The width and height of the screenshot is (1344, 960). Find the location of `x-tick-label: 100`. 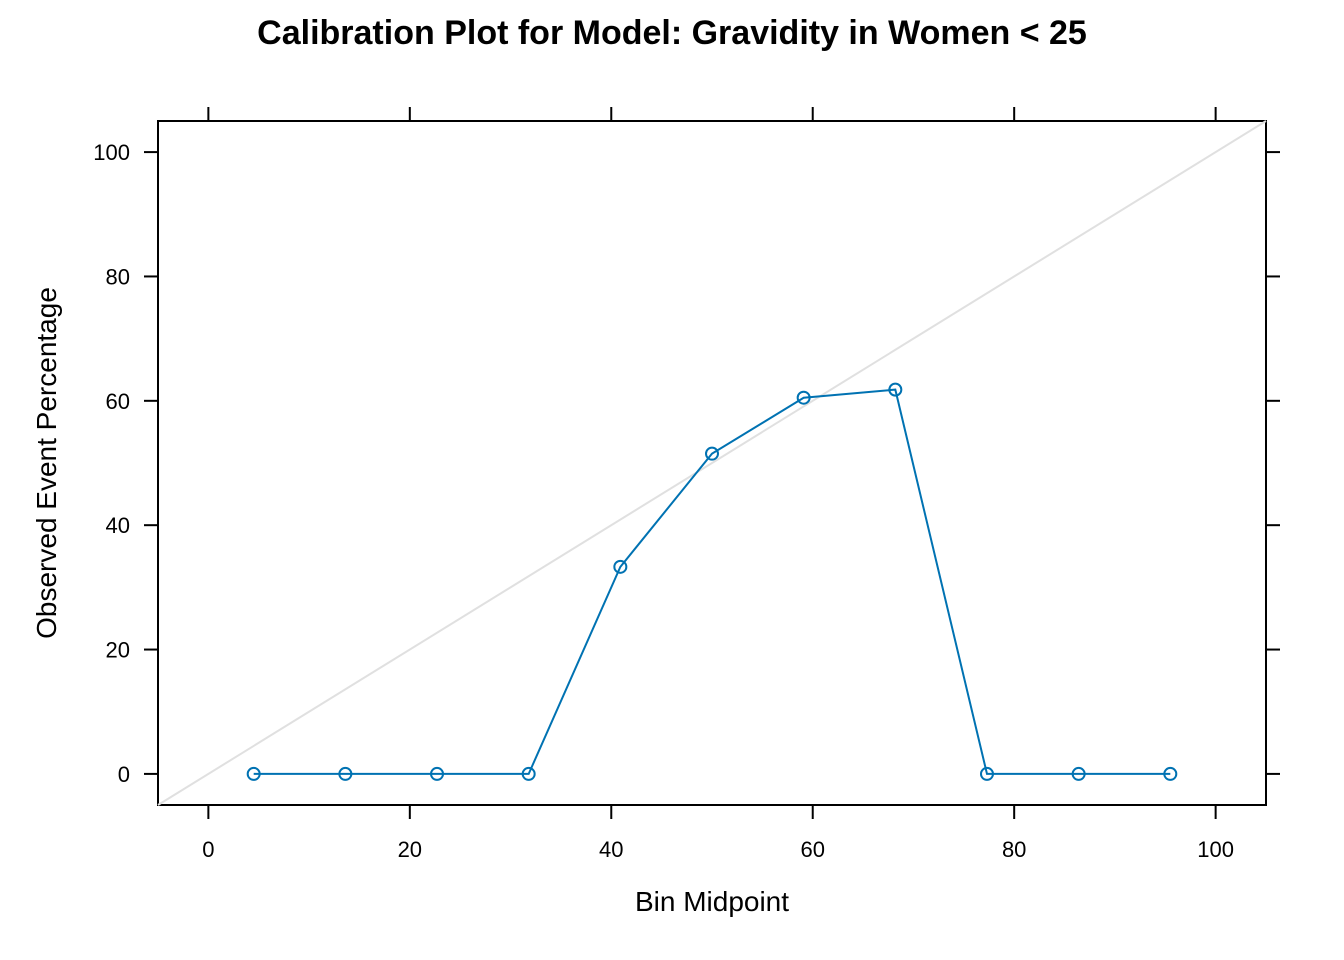

x-tick-label: 100 is located at coordinates (1215, 849).